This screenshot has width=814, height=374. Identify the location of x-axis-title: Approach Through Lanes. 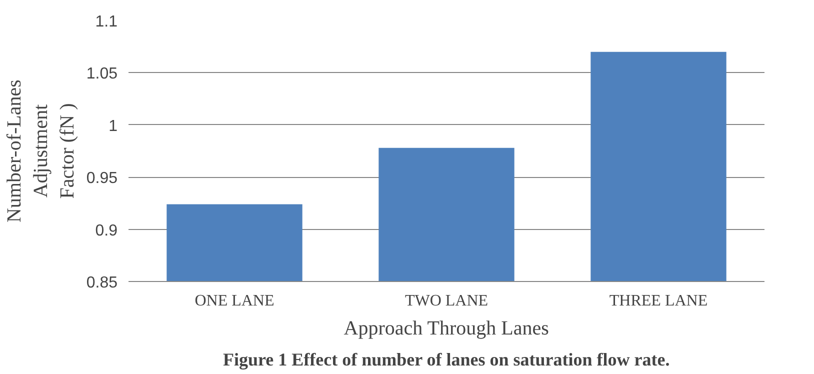
(447, 329).